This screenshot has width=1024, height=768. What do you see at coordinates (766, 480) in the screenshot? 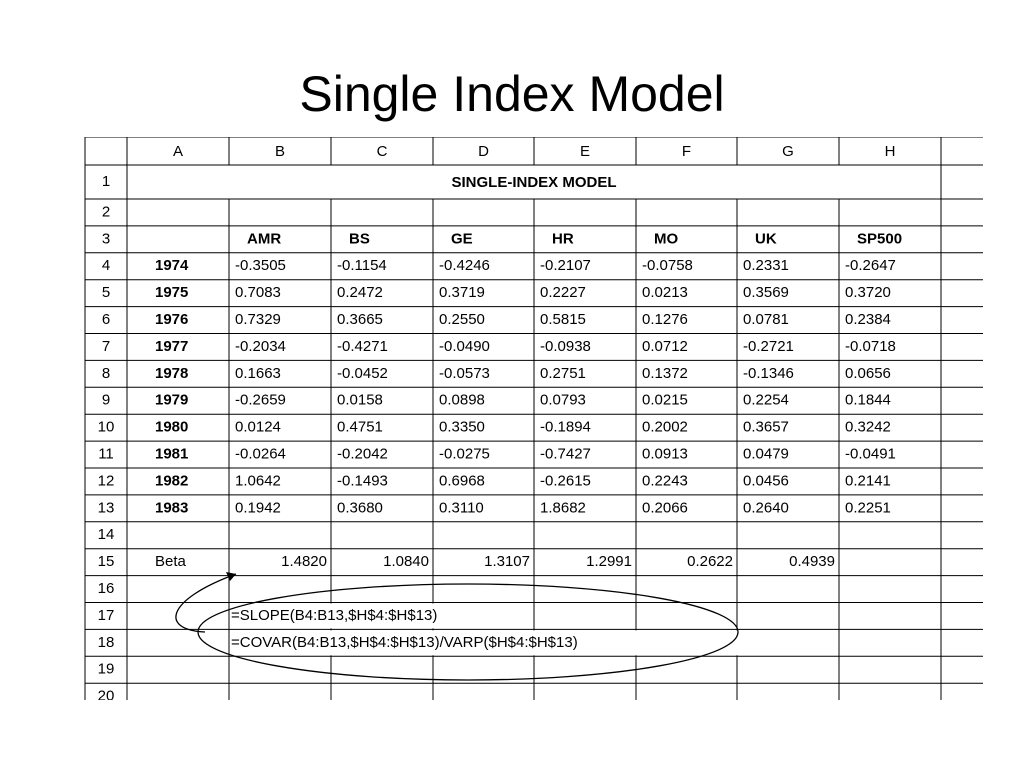
I see `return-value: 0.0456` at bounding box center [766, 480].